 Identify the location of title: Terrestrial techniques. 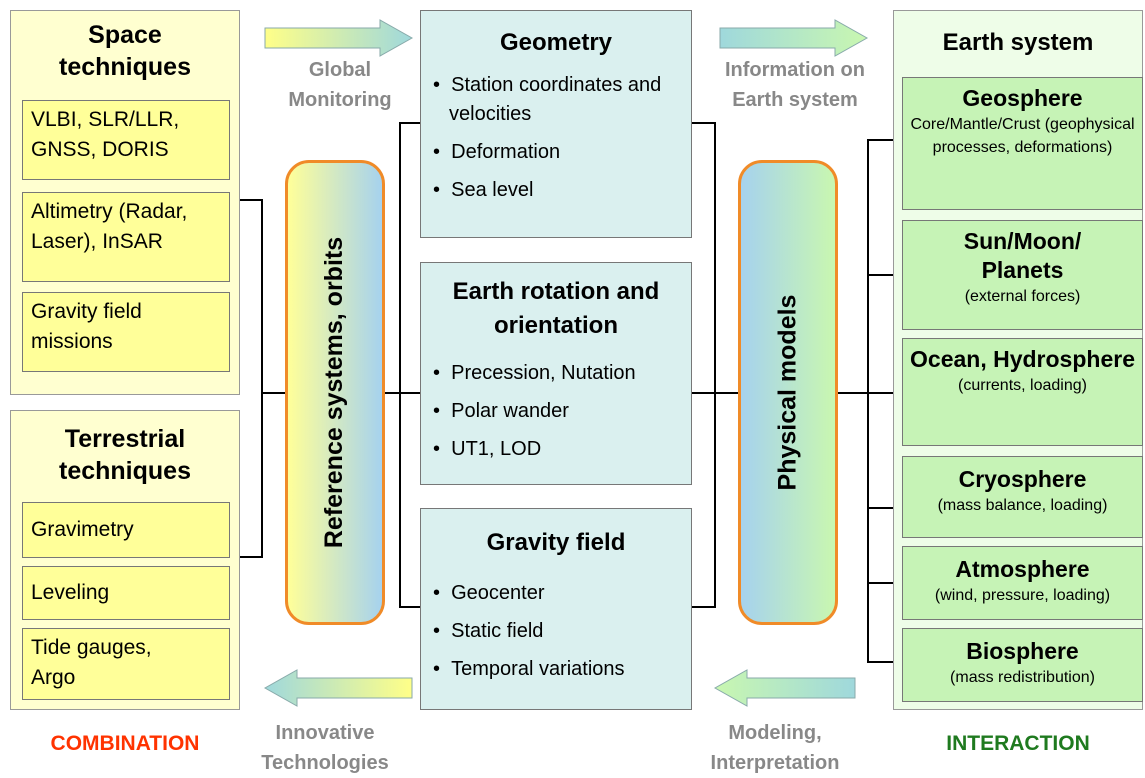
(125, 455).